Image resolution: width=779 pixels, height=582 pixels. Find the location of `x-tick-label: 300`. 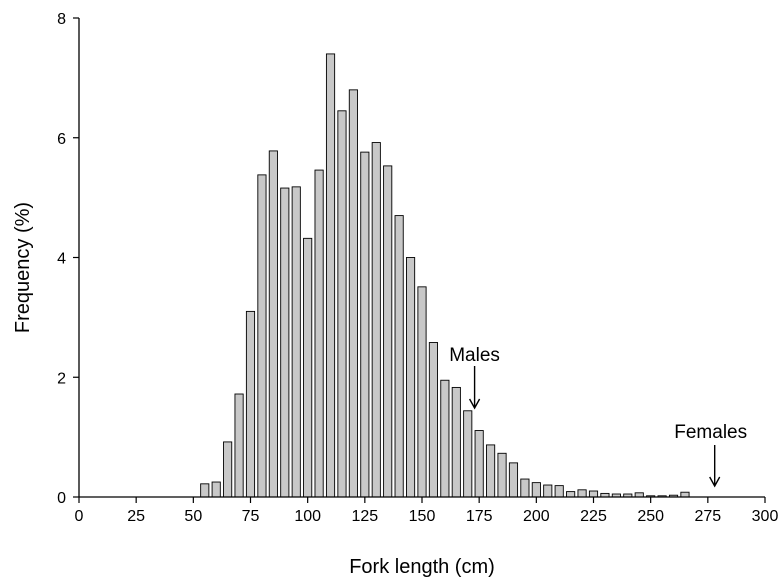

x-tick-label: 300 is located at coordinates (765, 516).